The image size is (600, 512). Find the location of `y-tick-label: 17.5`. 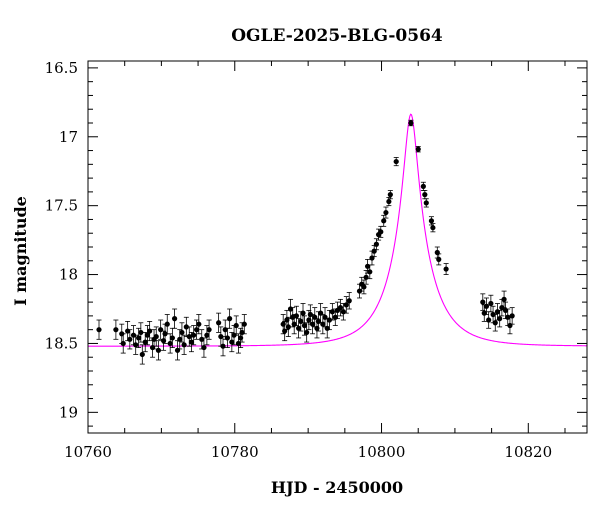

y-tick-label: 17.5 is located at coordinates (61, 206).